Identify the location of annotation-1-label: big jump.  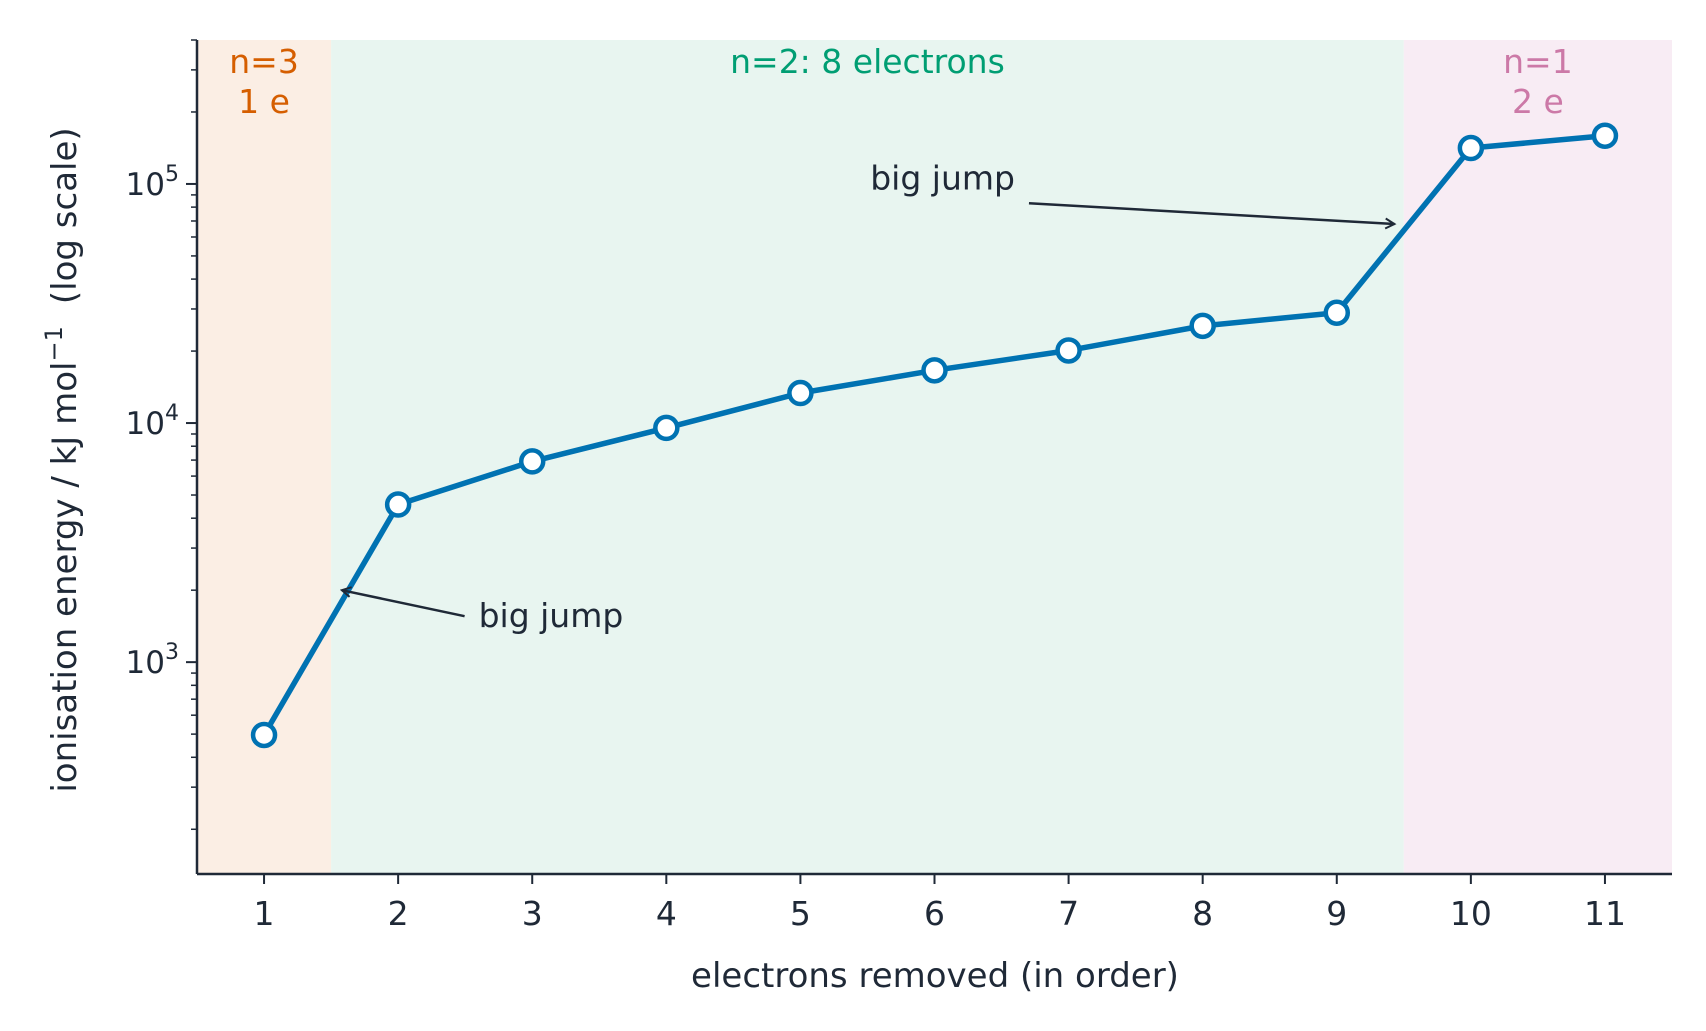
(551, 615).